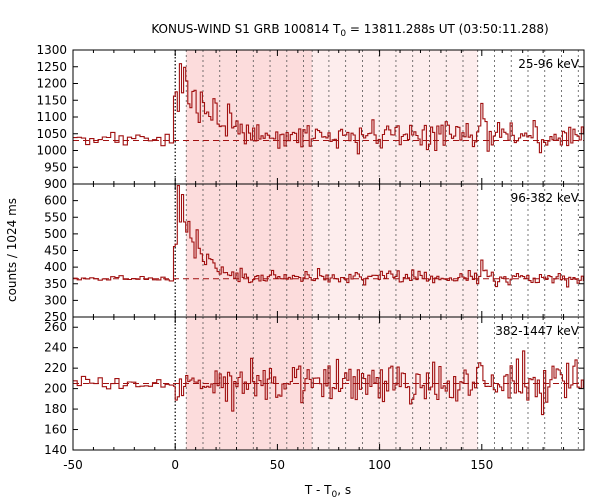 The image size is (600, 504). What do you see at coordinates (545, 198) in the screenshot?
I see `energy-band-label: 96-382 keV` at bounding box center [545, 198].